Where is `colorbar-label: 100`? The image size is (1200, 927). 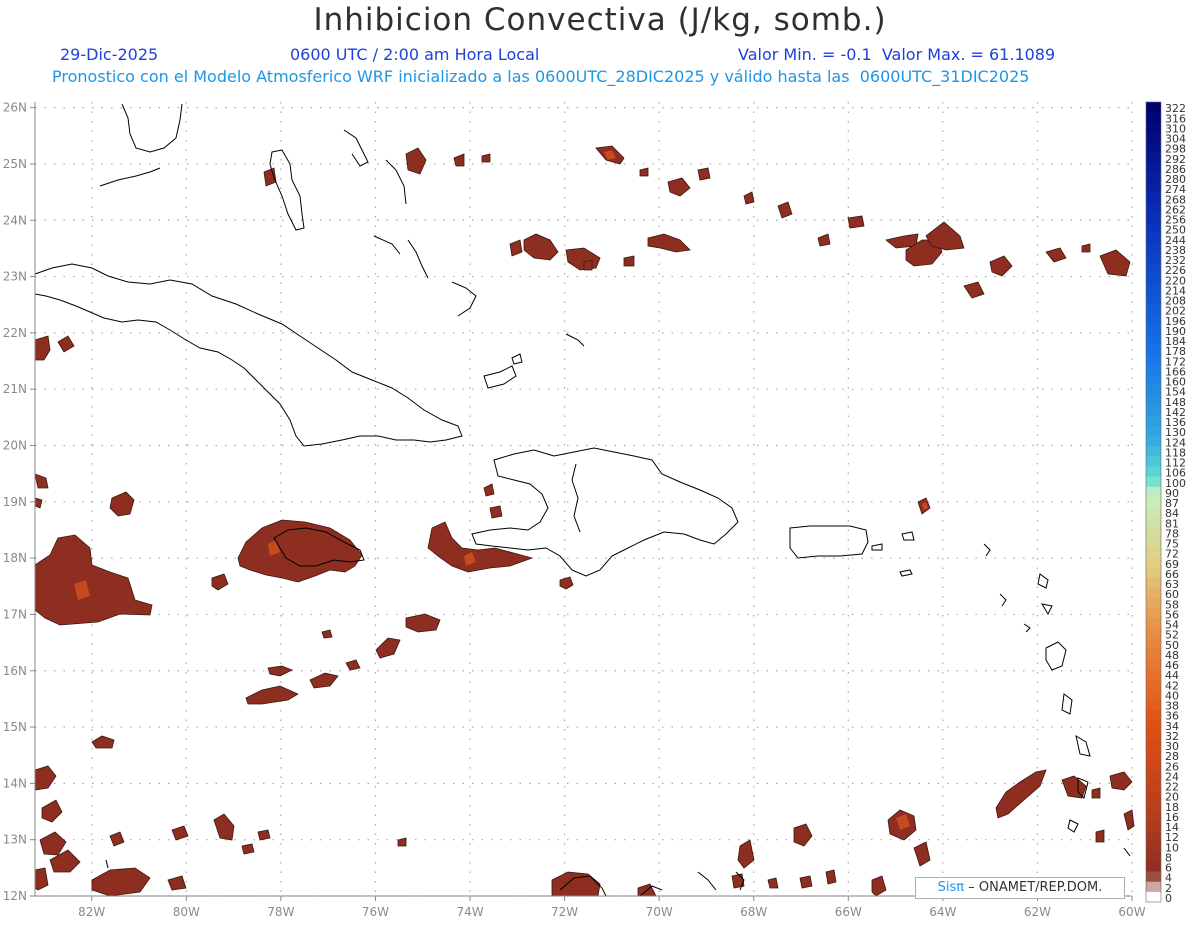 colorbar-label: 100 is located at coordinates (1175, 483).